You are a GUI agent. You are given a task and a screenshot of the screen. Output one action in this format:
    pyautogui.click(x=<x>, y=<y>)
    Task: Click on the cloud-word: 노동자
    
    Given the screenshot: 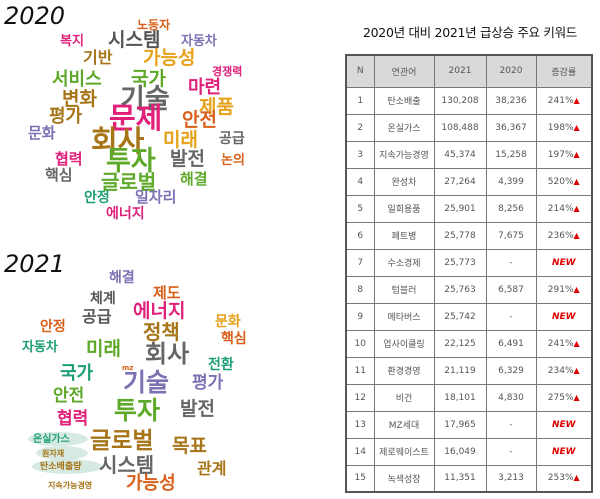 What is the action you would take?
    pyautogui.click(x=154, y=25)
    